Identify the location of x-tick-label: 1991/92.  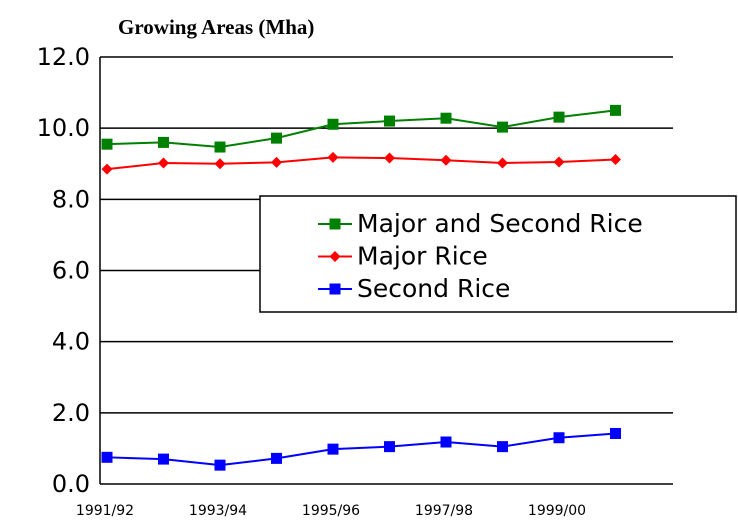
(105, 511).